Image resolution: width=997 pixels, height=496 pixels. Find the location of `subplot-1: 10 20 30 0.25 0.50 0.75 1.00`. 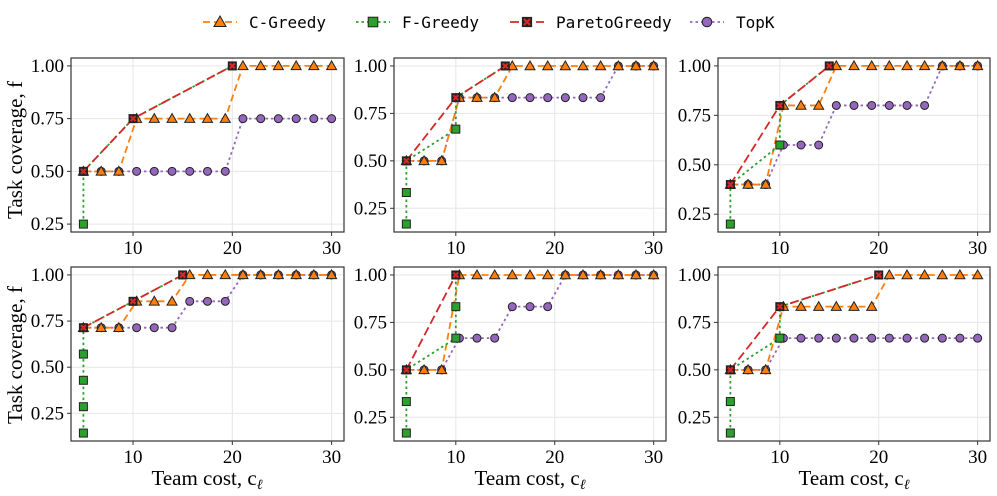

subplot-1: 10 20 30 0.25 0.50 0.75 1.00 is located at coordinates (188, 157).